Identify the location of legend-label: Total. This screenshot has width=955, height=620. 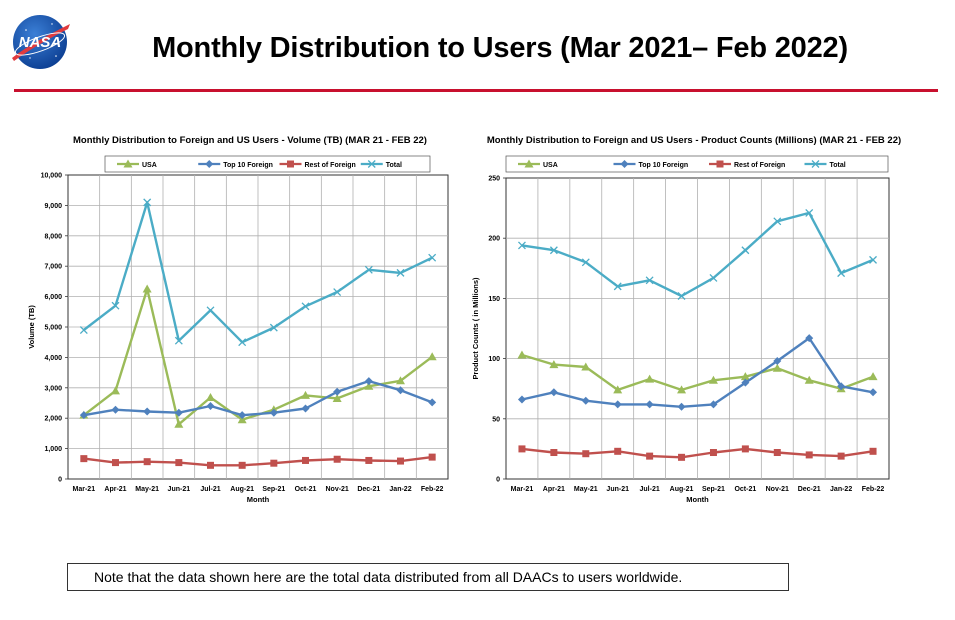
(838, 165).